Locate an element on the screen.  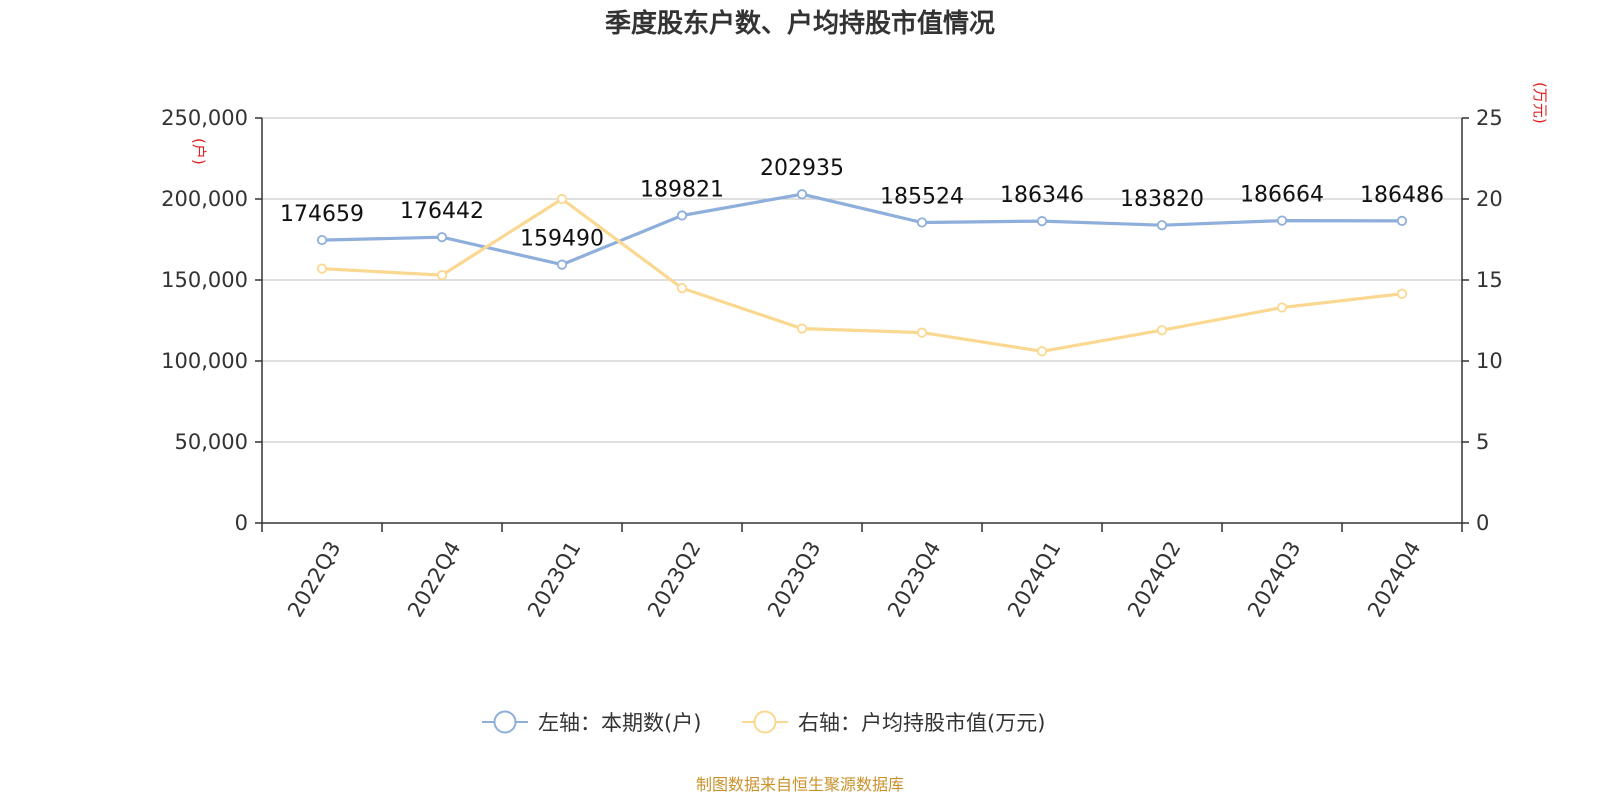
data-label: 174659 is located at coordinates (322, 214).